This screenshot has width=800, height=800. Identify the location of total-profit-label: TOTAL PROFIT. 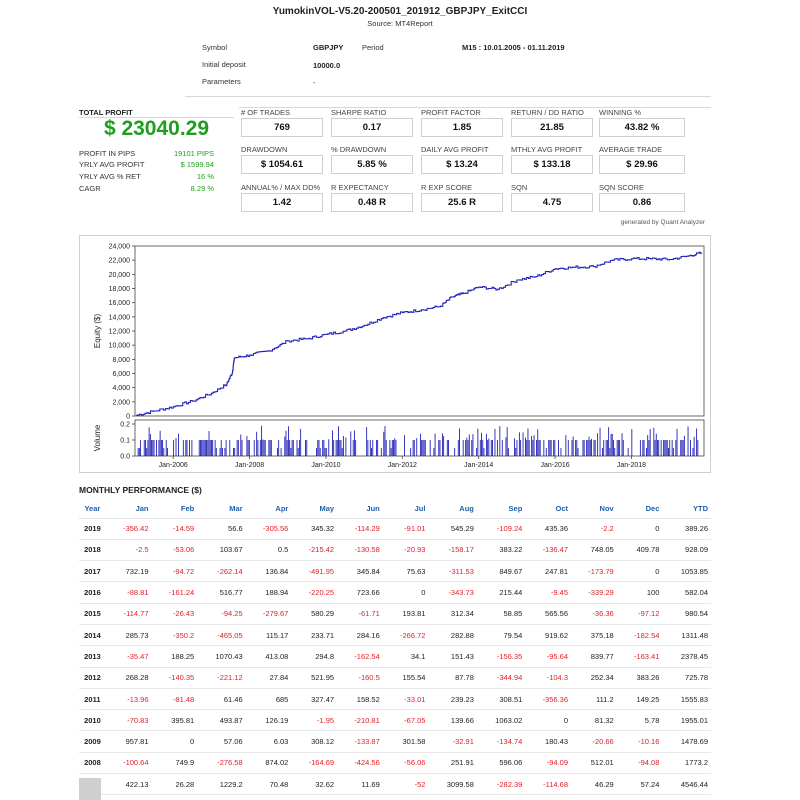
(106, 112).